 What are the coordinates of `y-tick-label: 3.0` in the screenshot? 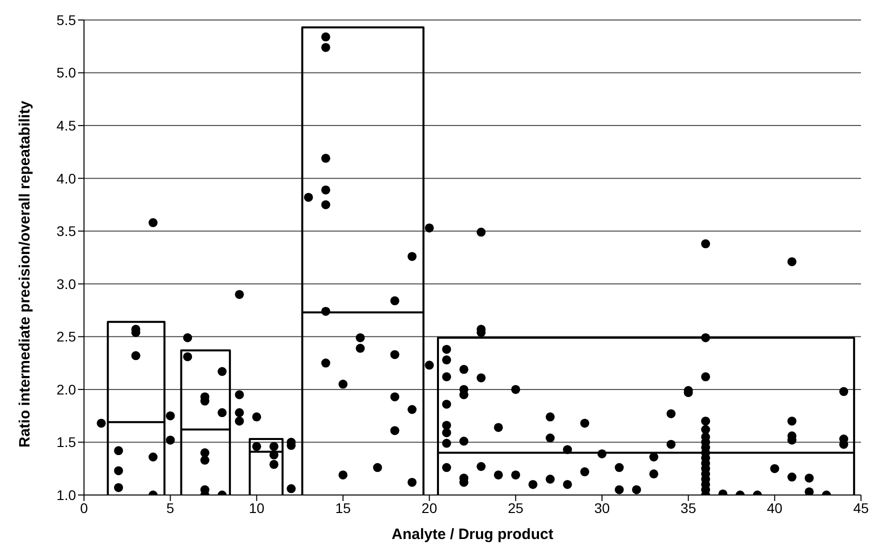 It's located at (66, 284).